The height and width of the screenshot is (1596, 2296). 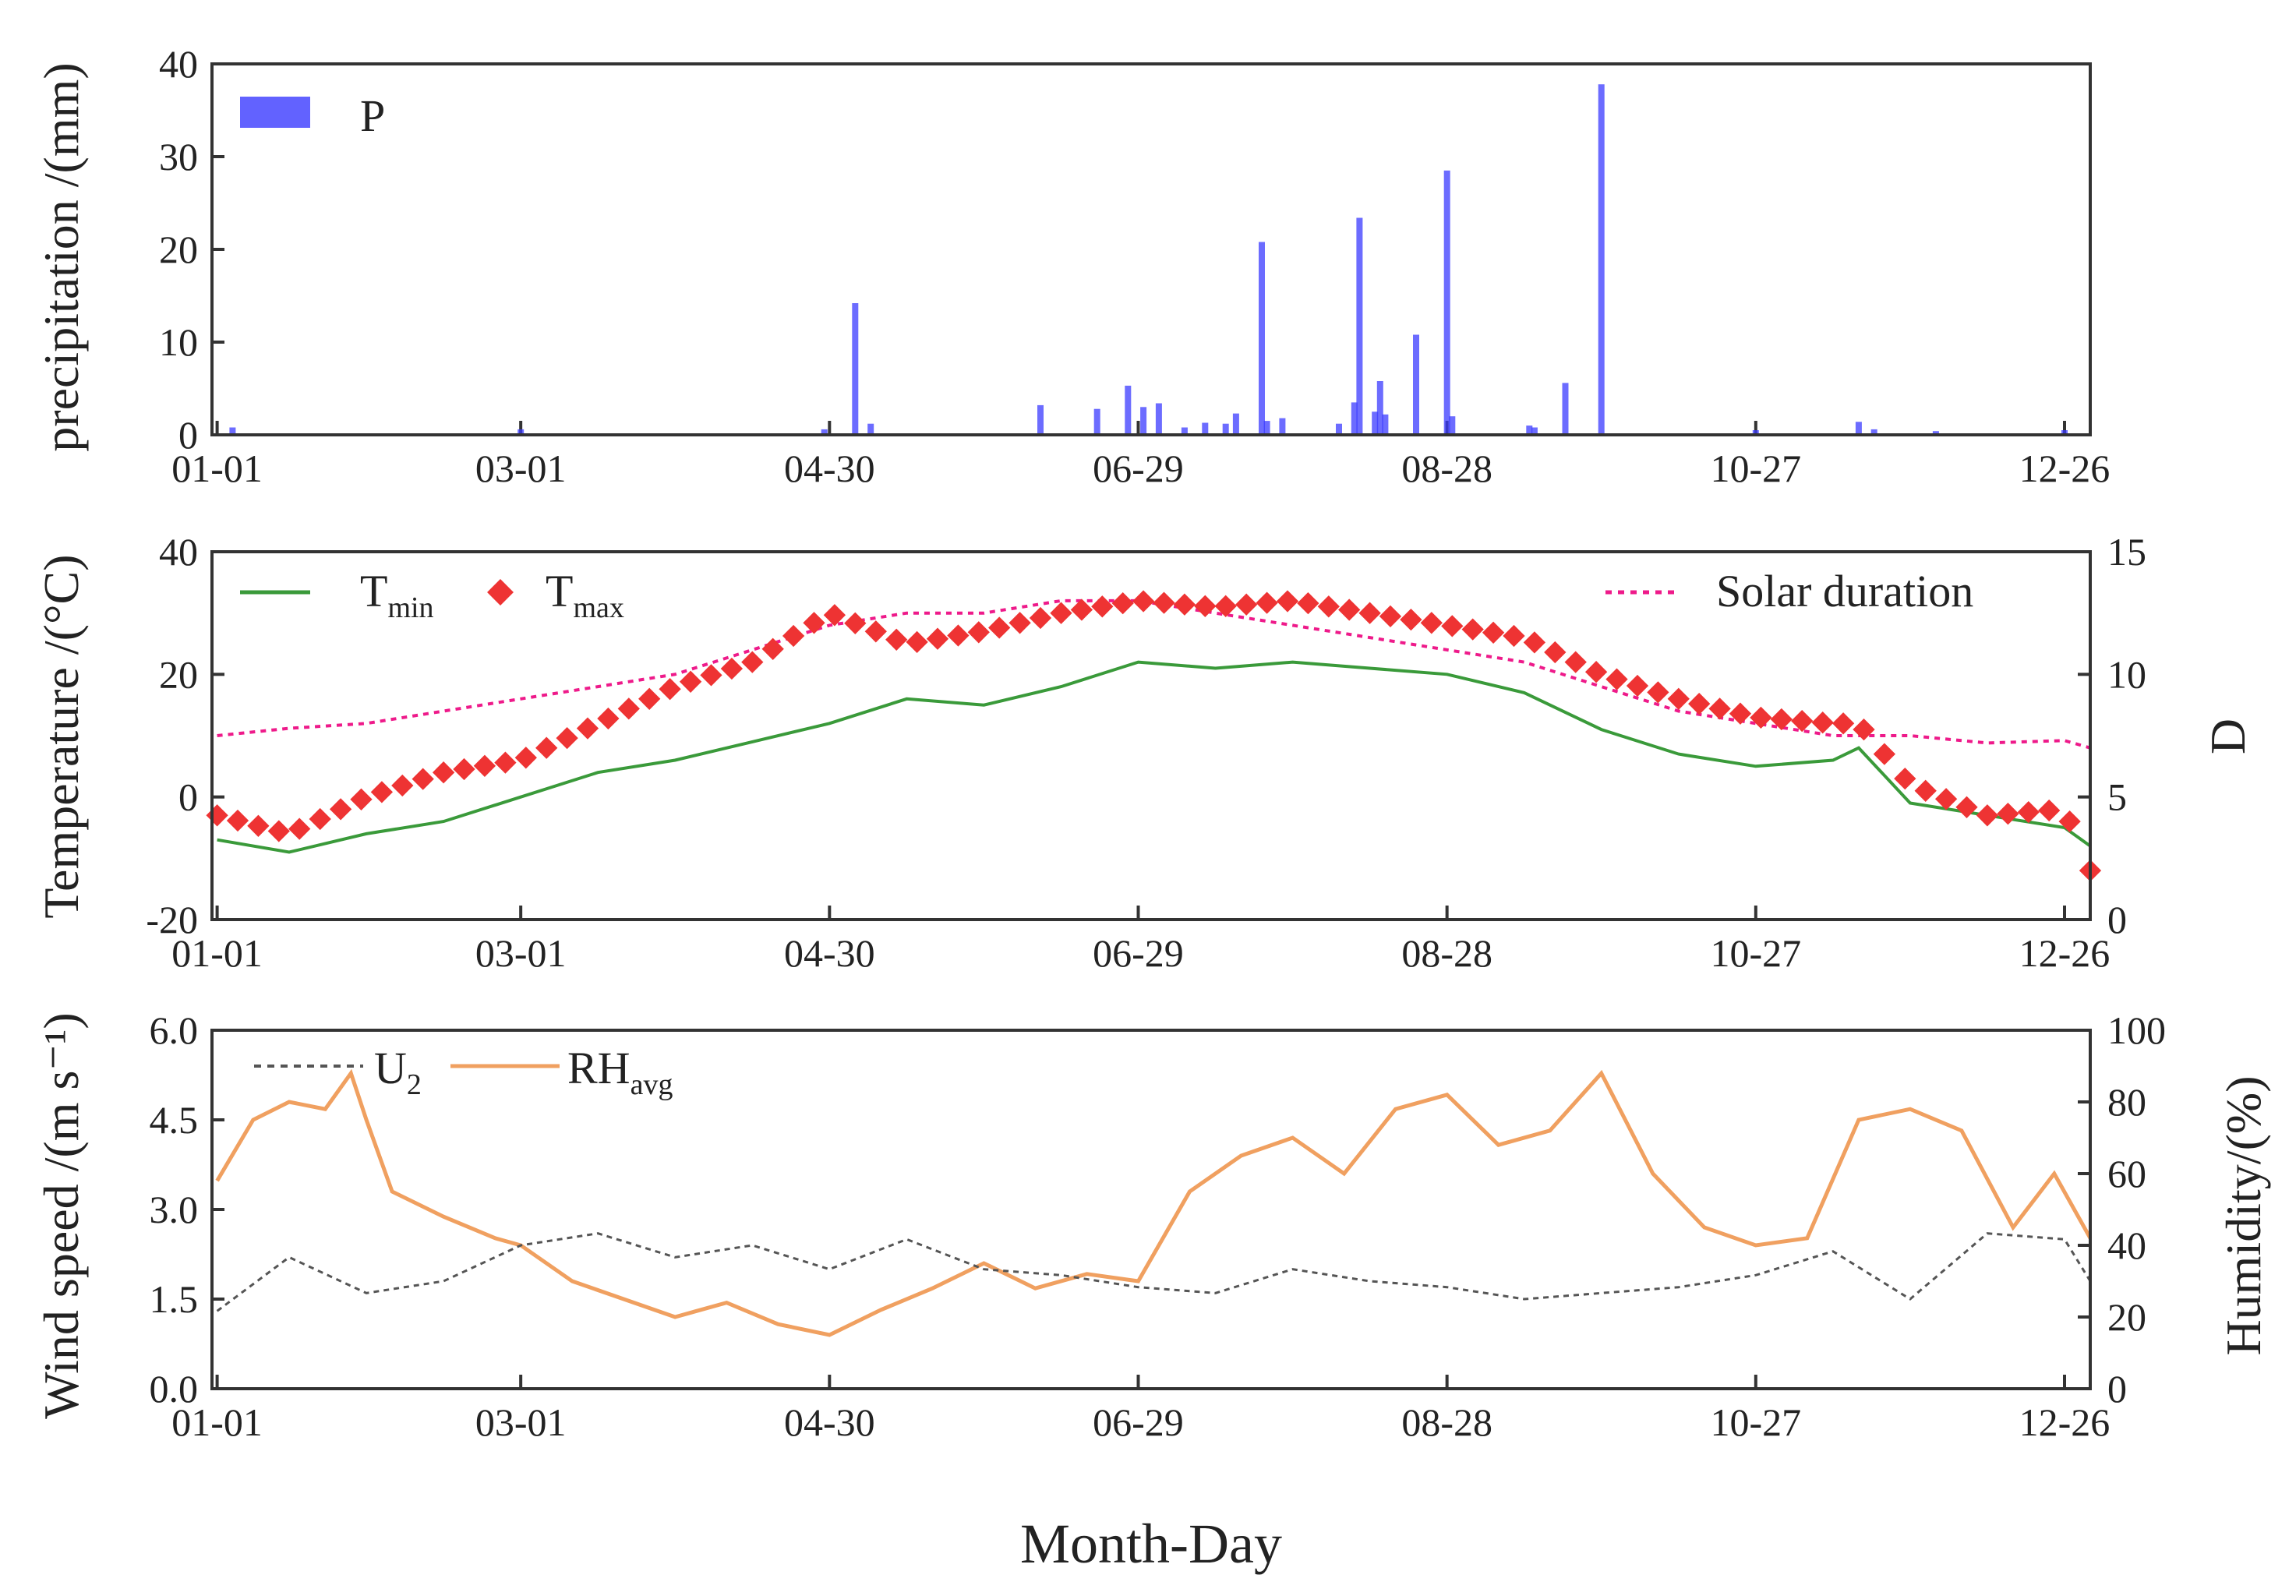 I want to click on x-tick-label: 06-29, so click(x=1139, y=1422).